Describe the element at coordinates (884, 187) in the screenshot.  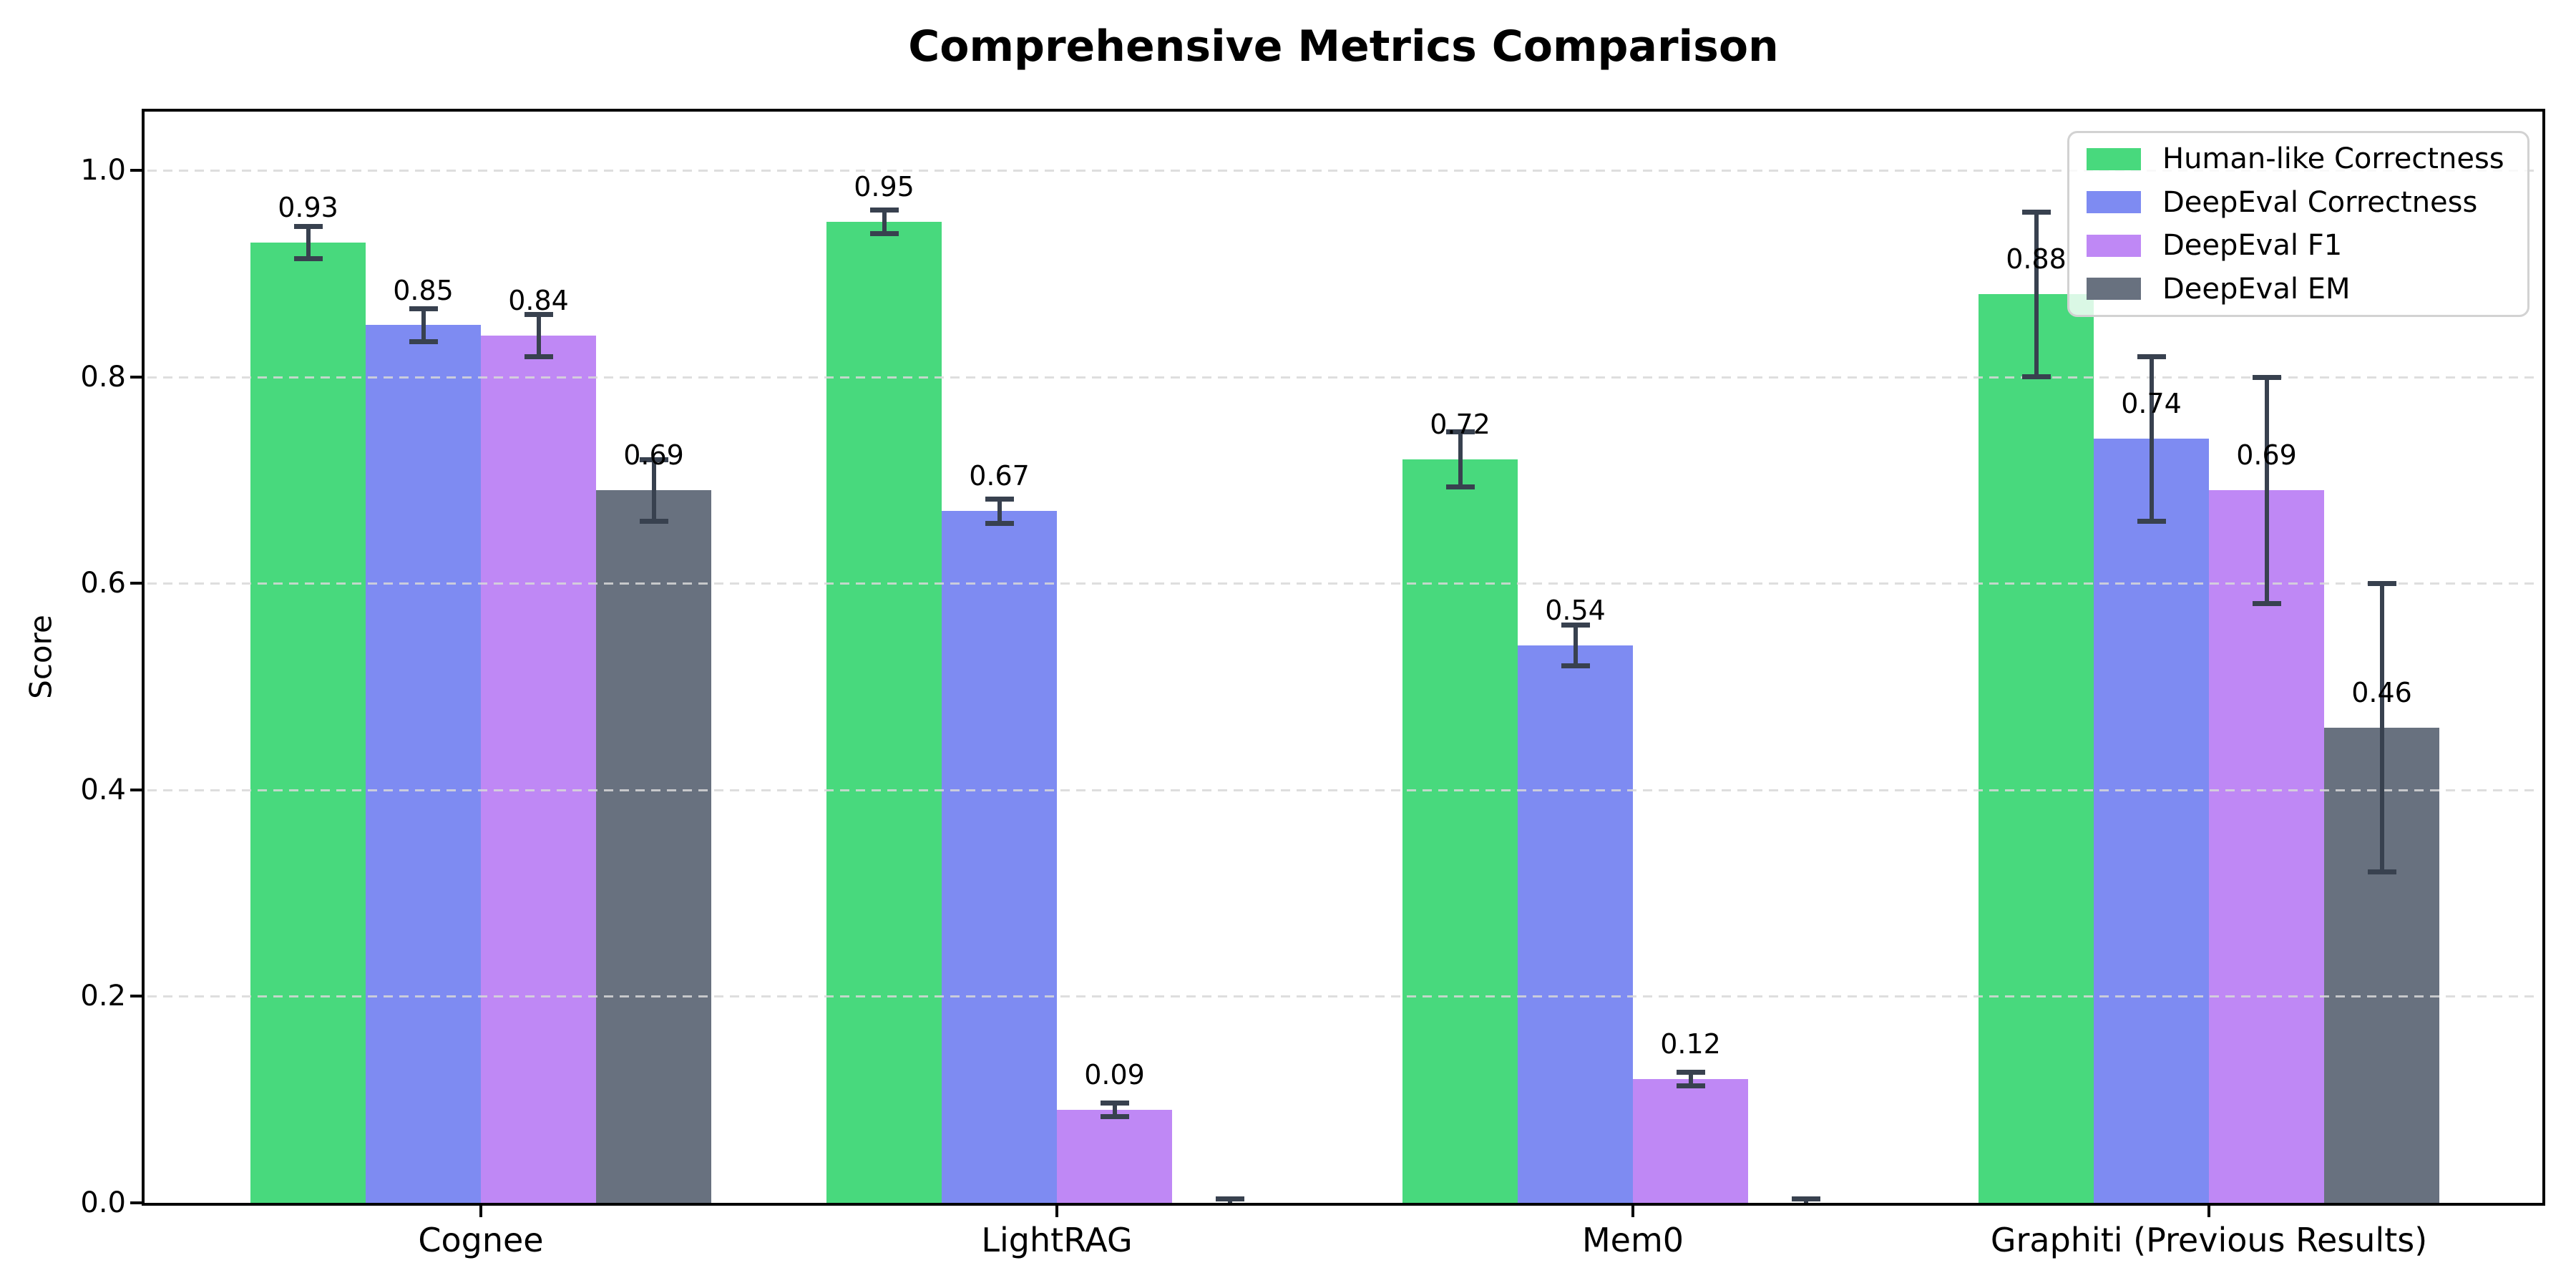
I see `bar-value-label: 0.95` at that location.